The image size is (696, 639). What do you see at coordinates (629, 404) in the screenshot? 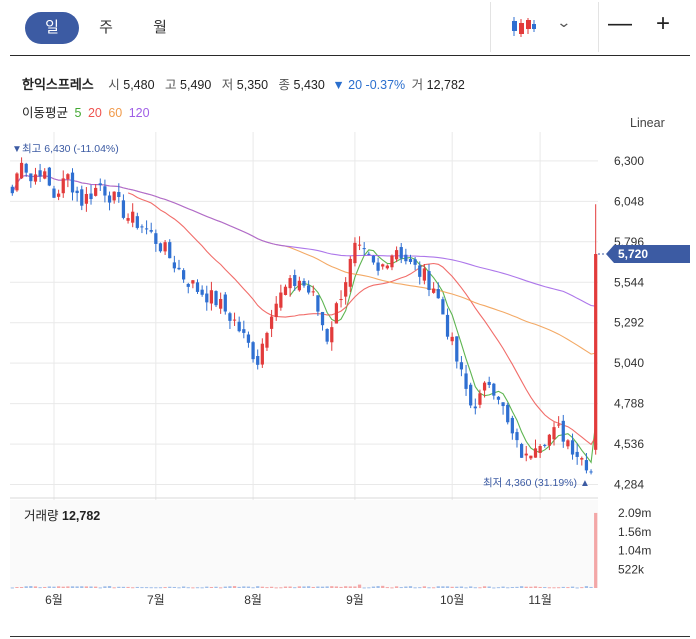
I see `price-tick-label: 4,788` at bounding box center [629, 404].